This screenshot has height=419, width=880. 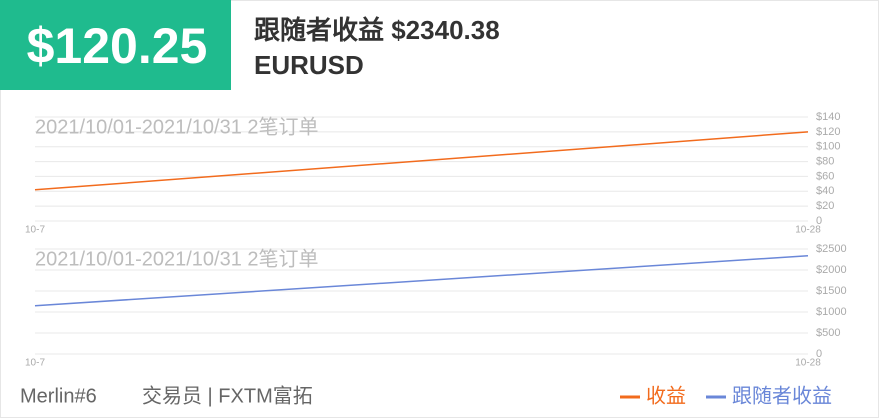 I want to click on amount: $120.25, so click(x=117, y=46).